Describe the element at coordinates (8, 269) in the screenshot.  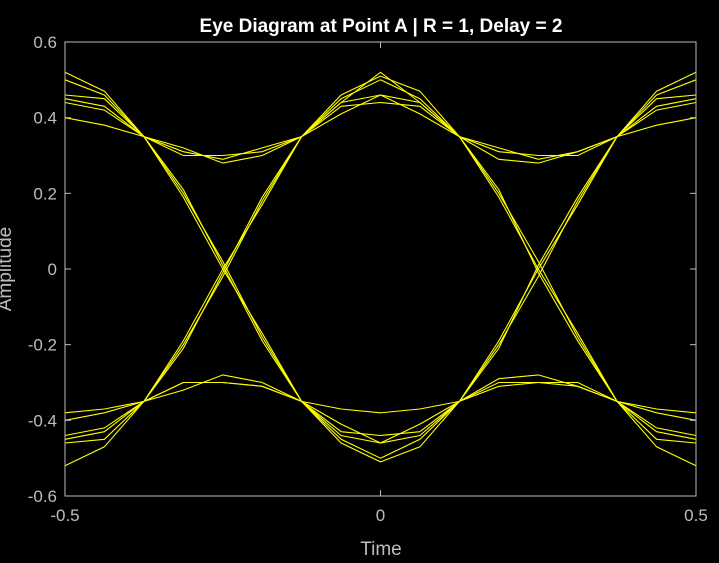
I see `y-axis-label: Amplitude` at that location.